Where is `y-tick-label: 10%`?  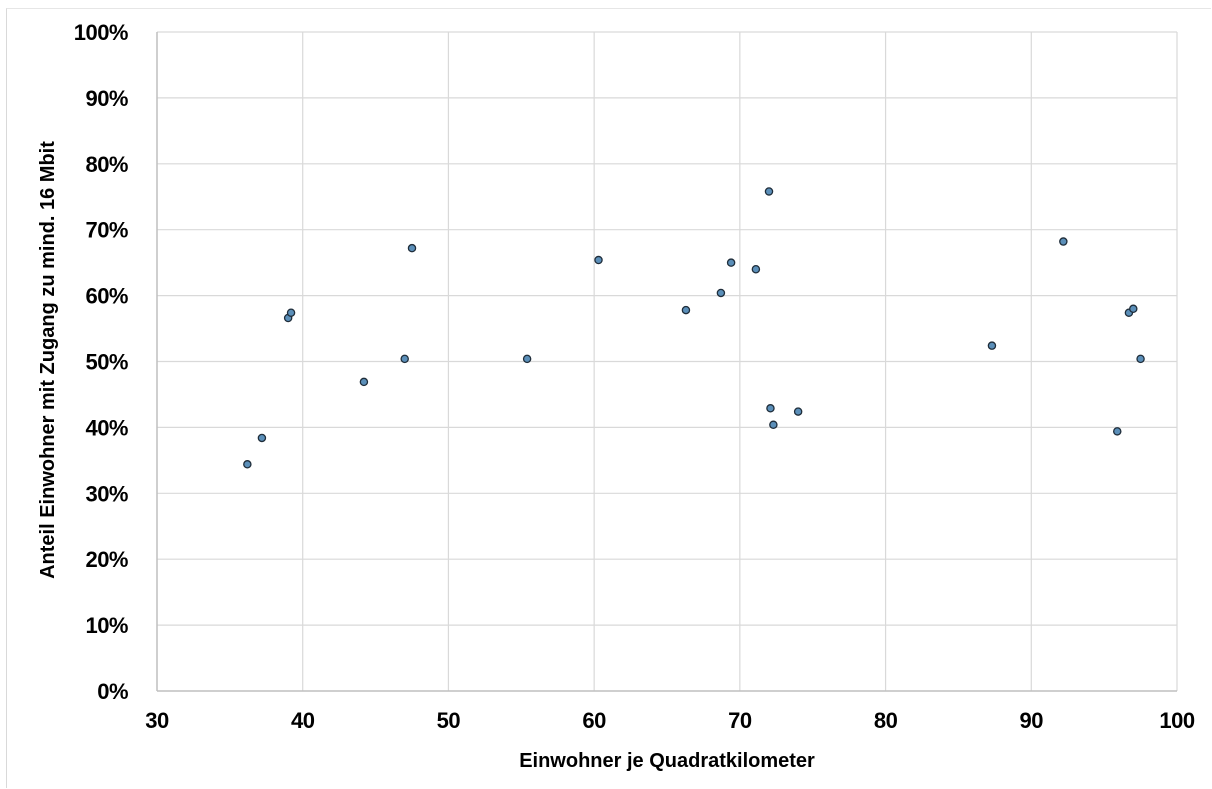
y-tick-label: 10% is located at coordinates (106, 625).